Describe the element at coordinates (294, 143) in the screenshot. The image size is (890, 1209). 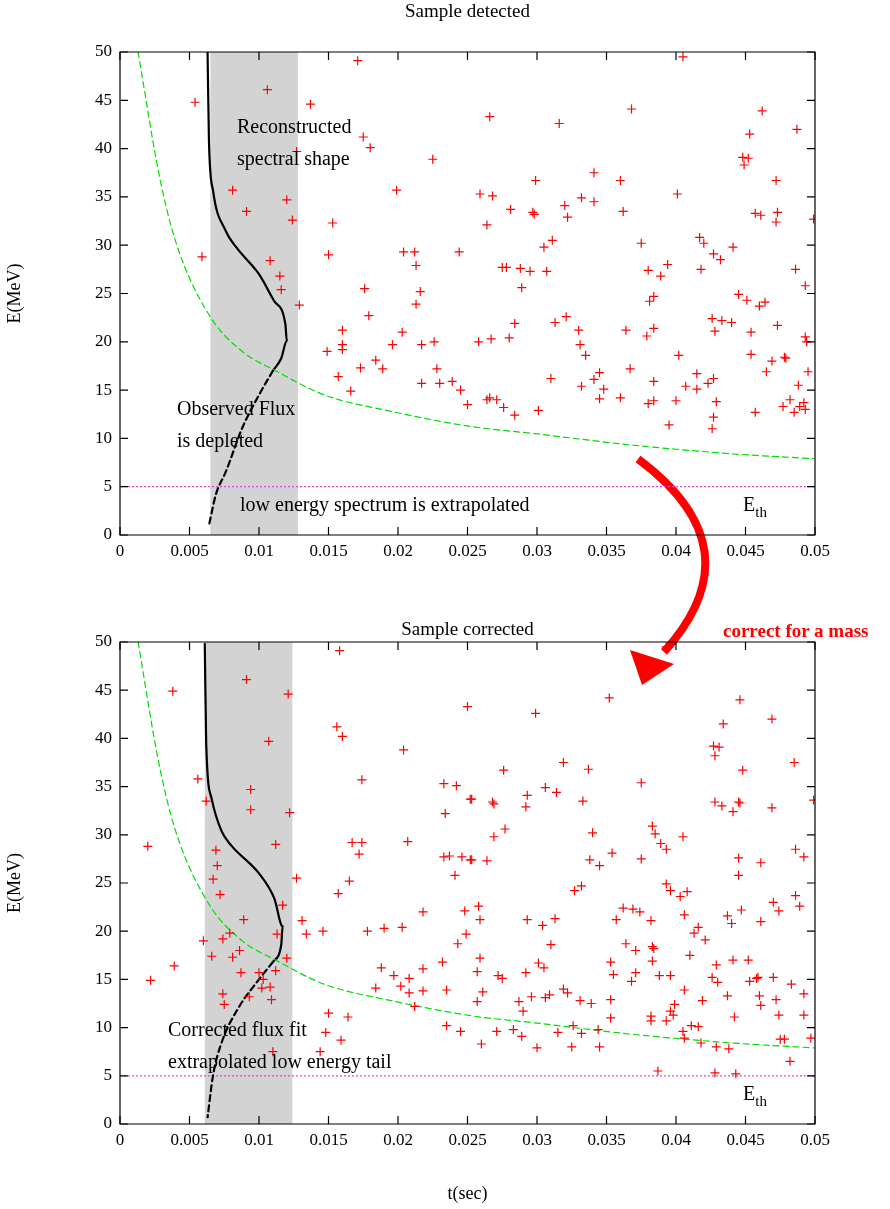
I see `annotation: Reconstructed spectral shape` at that location.